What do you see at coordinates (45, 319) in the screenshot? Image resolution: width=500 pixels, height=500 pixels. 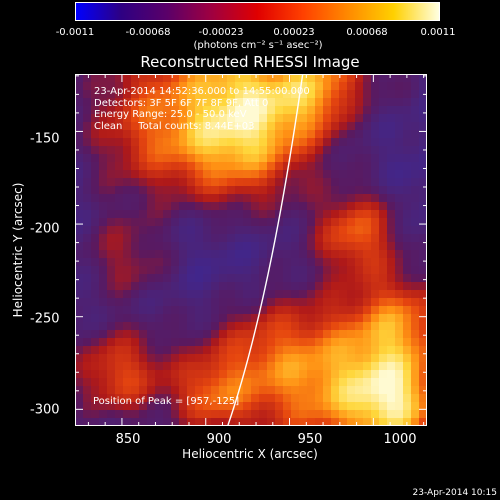 I see `y-tick-label: -250` at bounding box center [45, 319].